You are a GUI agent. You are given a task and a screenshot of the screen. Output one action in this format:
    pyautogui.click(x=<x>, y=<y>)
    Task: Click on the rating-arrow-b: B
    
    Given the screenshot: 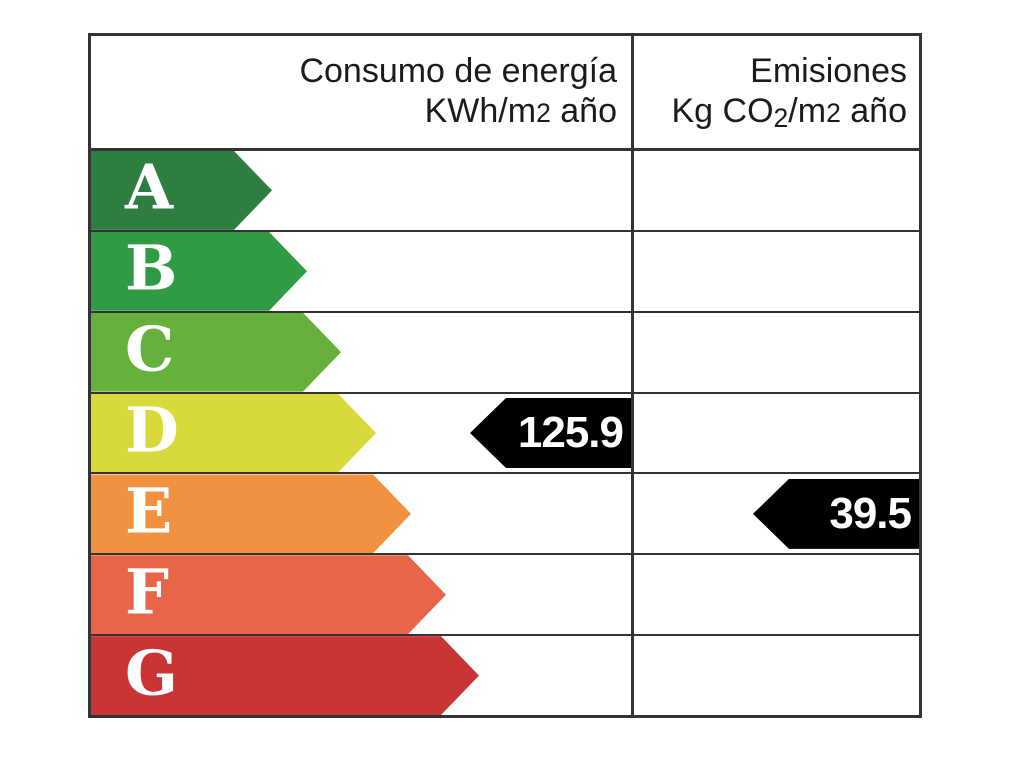 What is the action you would take?
    pyautogui.click(x=199, y=271)
    